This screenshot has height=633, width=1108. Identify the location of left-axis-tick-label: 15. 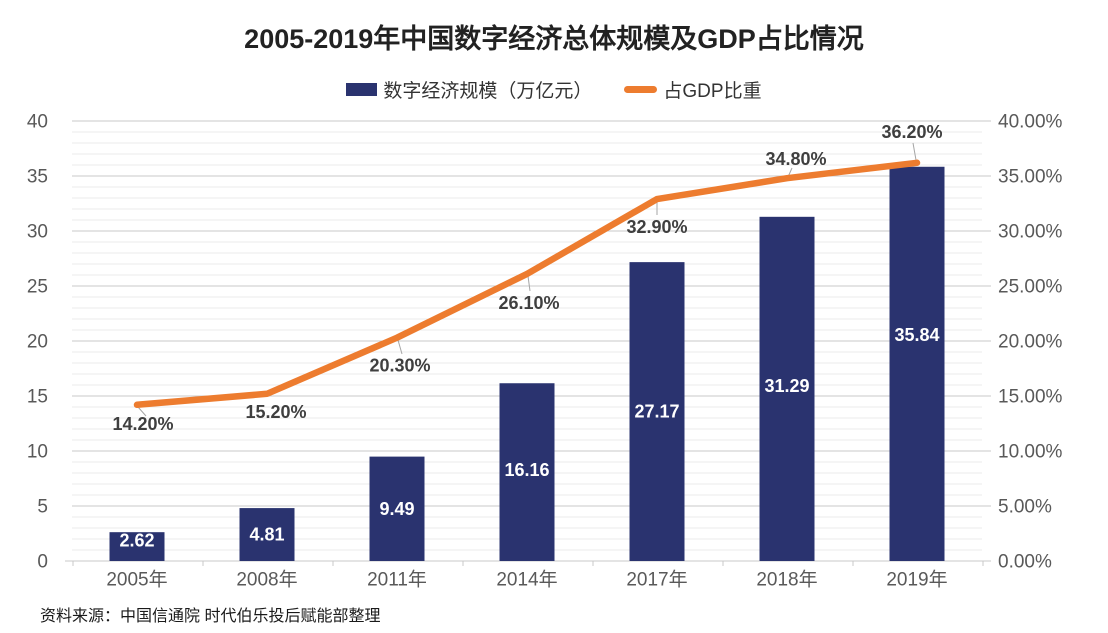
(37, 397).